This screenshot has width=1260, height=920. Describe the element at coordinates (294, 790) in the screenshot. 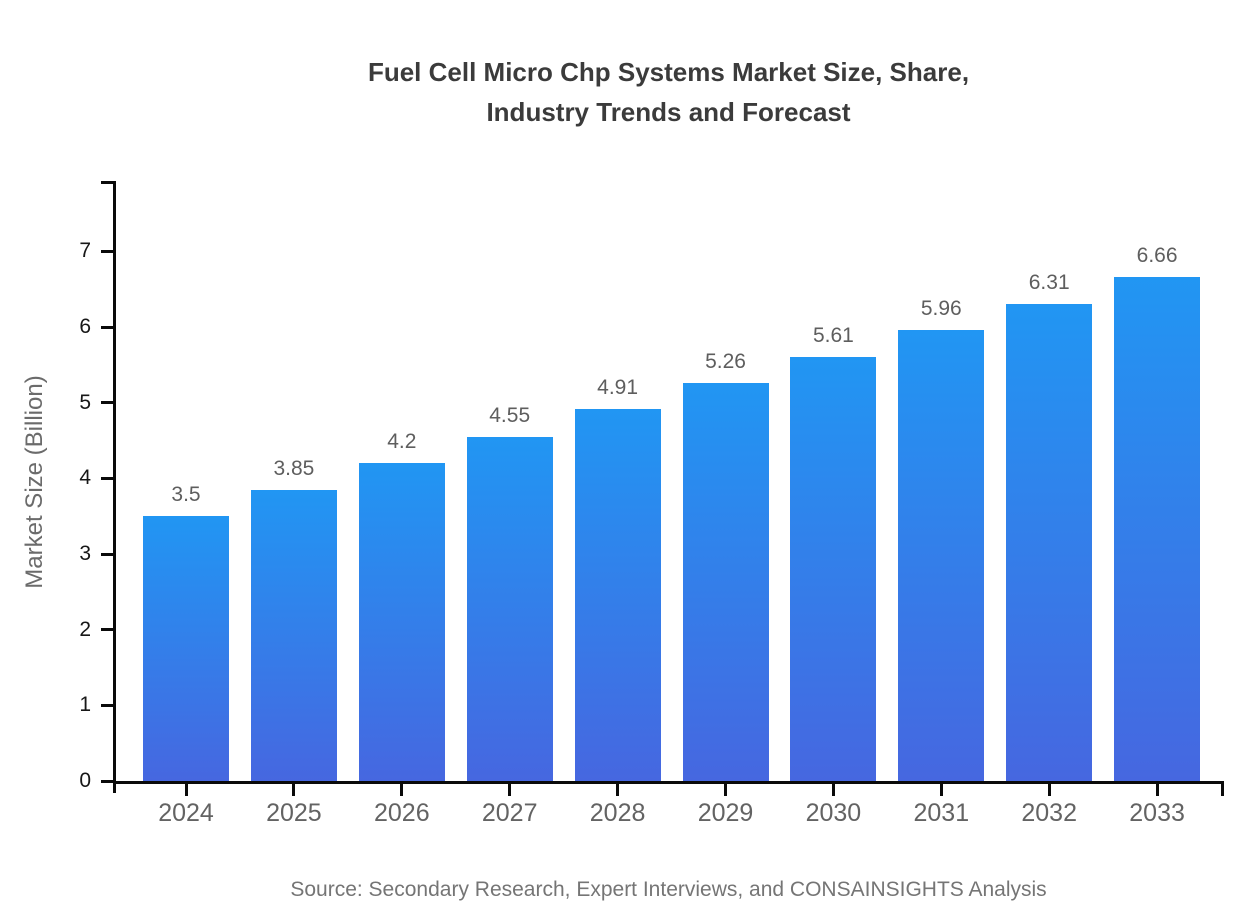

I see `x-tick-2025` at that location.